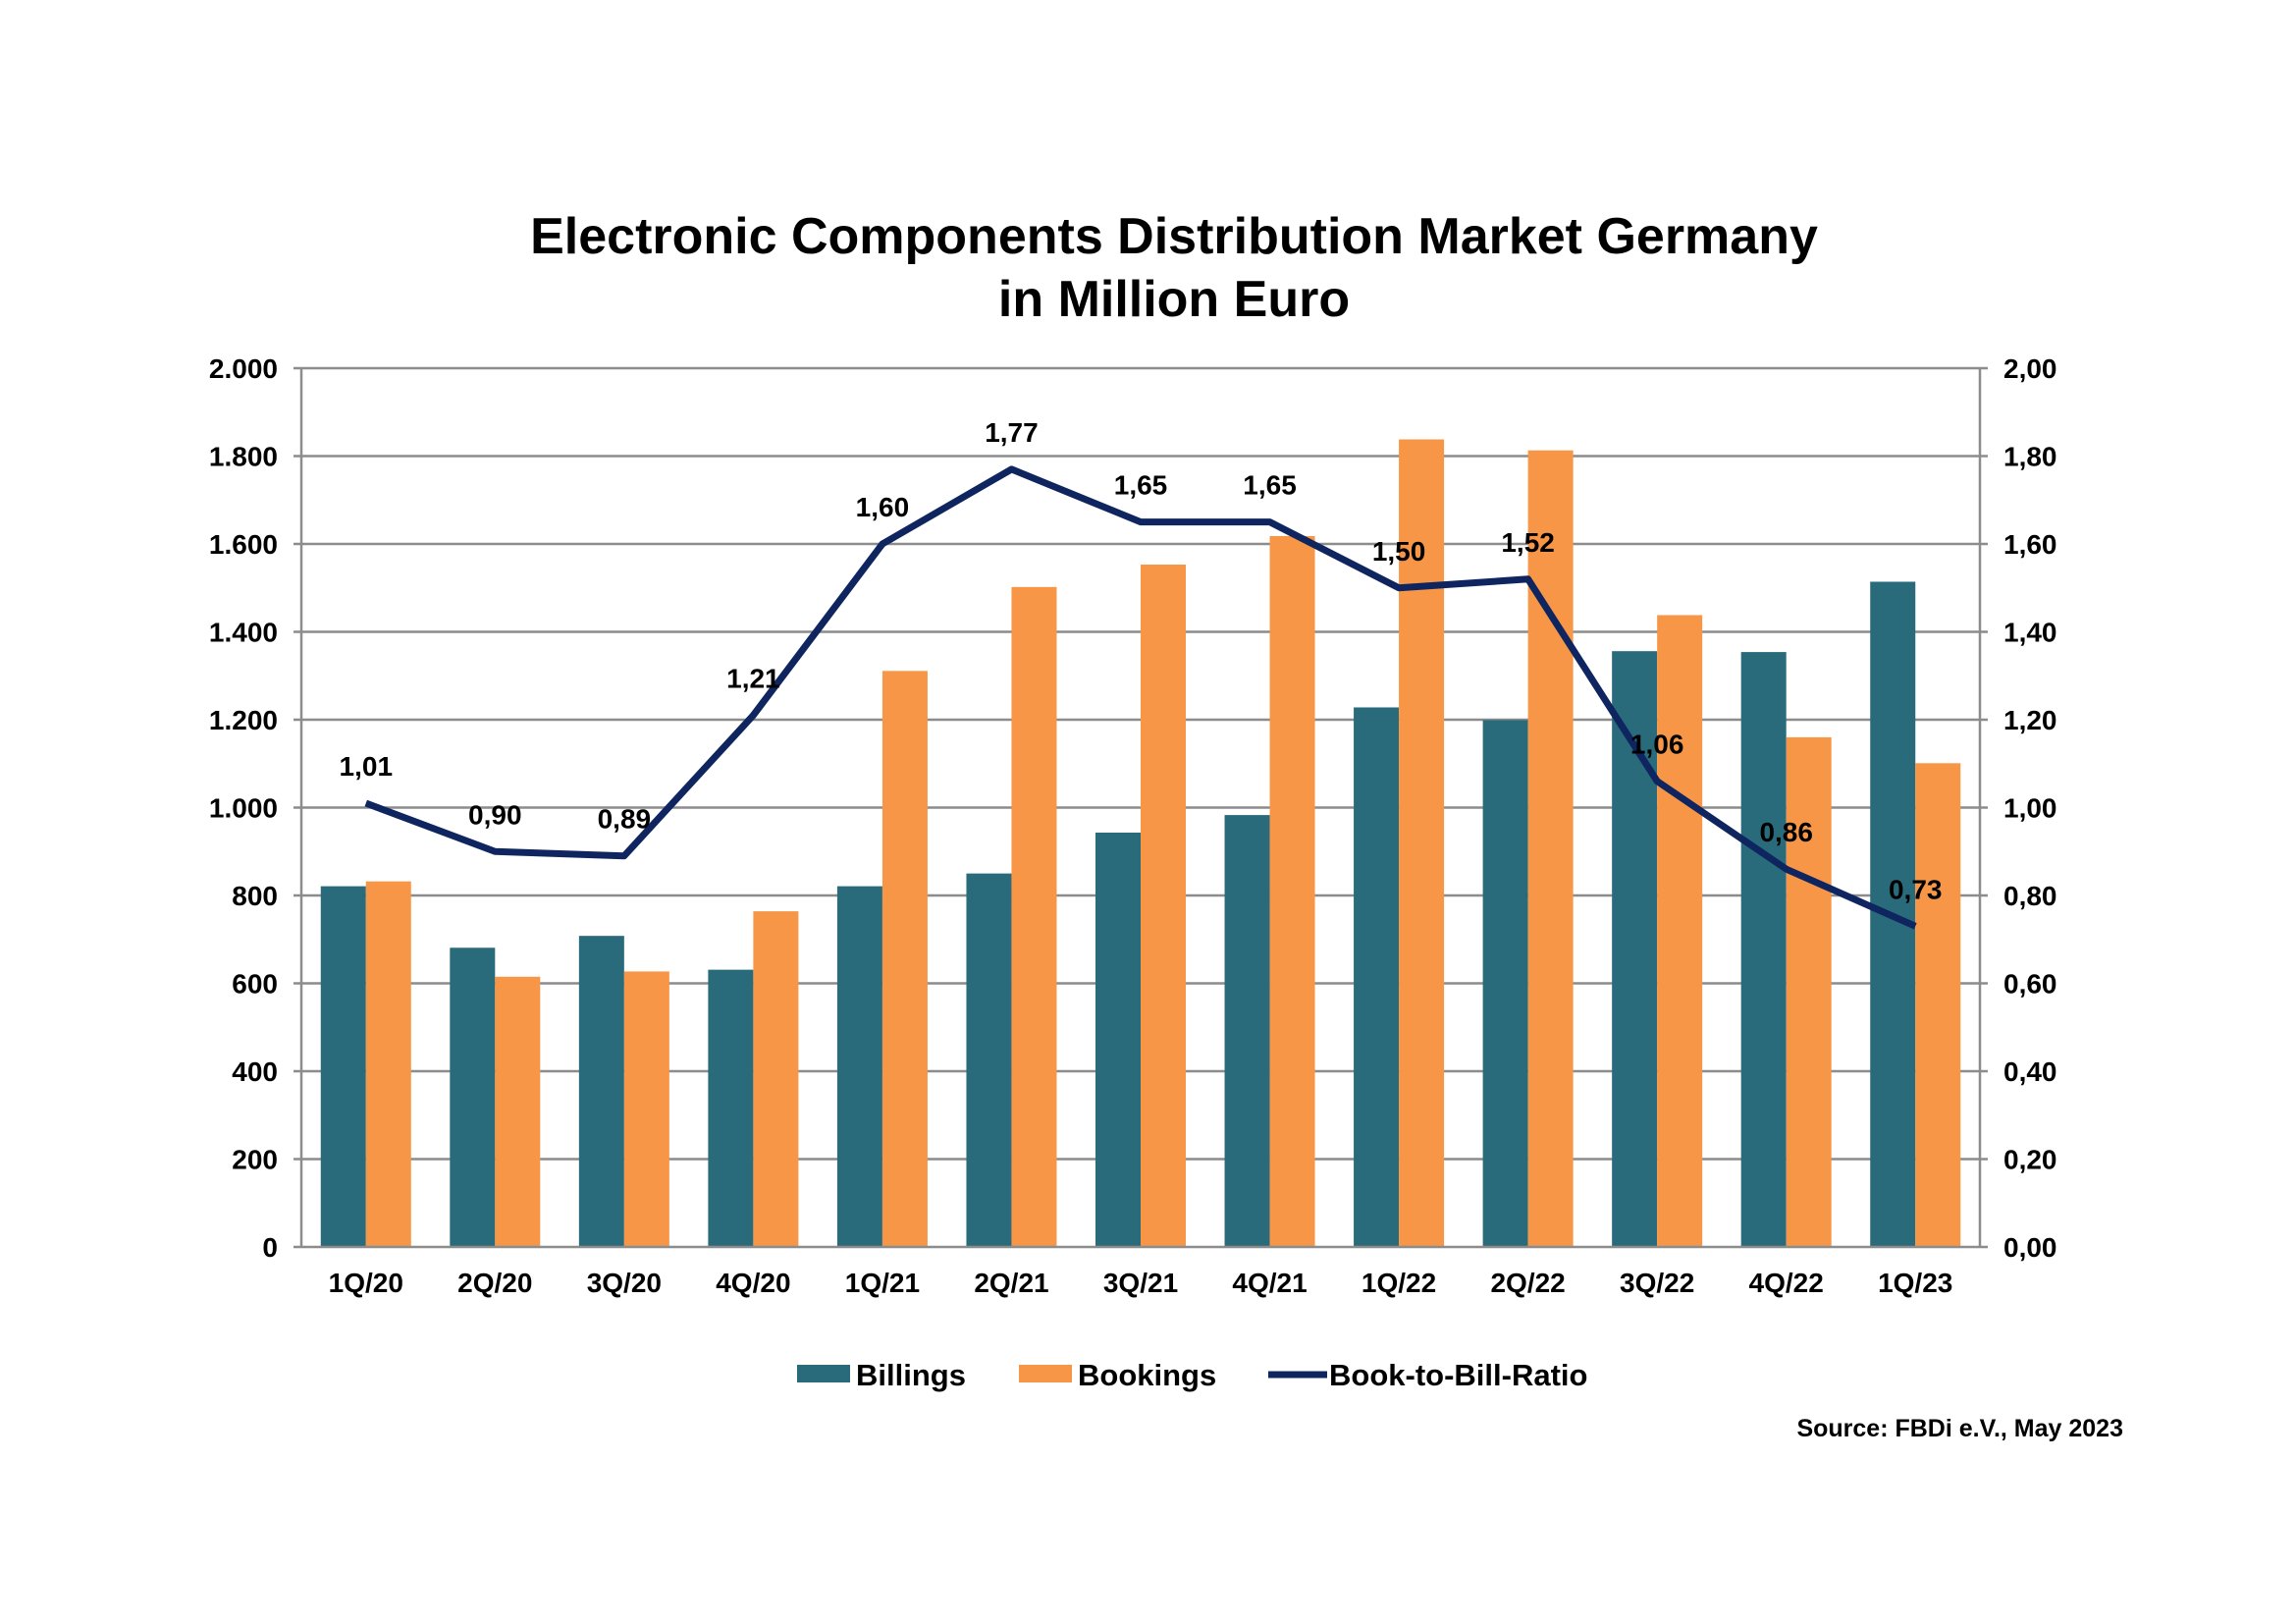  What do you see at coordinates (2030, 1160) in the screenshot?
I see `right-tick-label: 0,20` at bounding box center [2030, 1160].